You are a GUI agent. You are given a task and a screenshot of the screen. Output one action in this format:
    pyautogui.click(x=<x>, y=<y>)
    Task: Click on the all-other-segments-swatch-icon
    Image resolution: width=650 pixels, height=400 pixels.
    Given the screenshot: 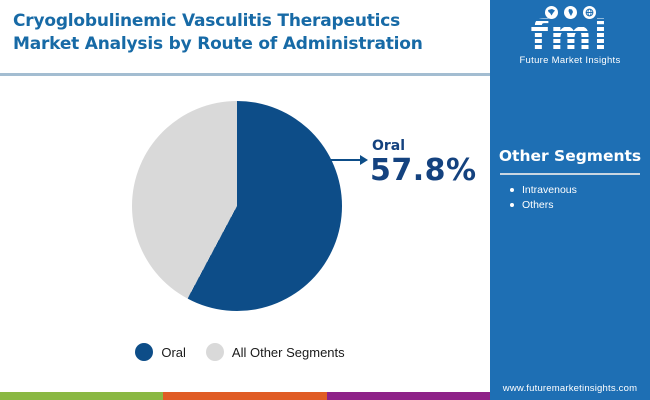 What is the action you would take?
    pyautogui.click(x=214, y=352)
    